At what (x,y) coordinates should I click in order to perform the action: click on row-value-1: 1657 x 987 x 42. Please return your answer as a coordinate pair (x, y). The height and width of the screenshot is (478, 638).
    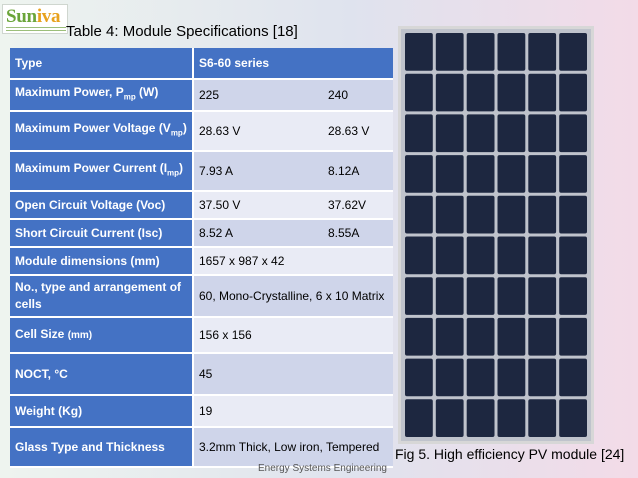
    Looking at the image, I should click on (293, 261).